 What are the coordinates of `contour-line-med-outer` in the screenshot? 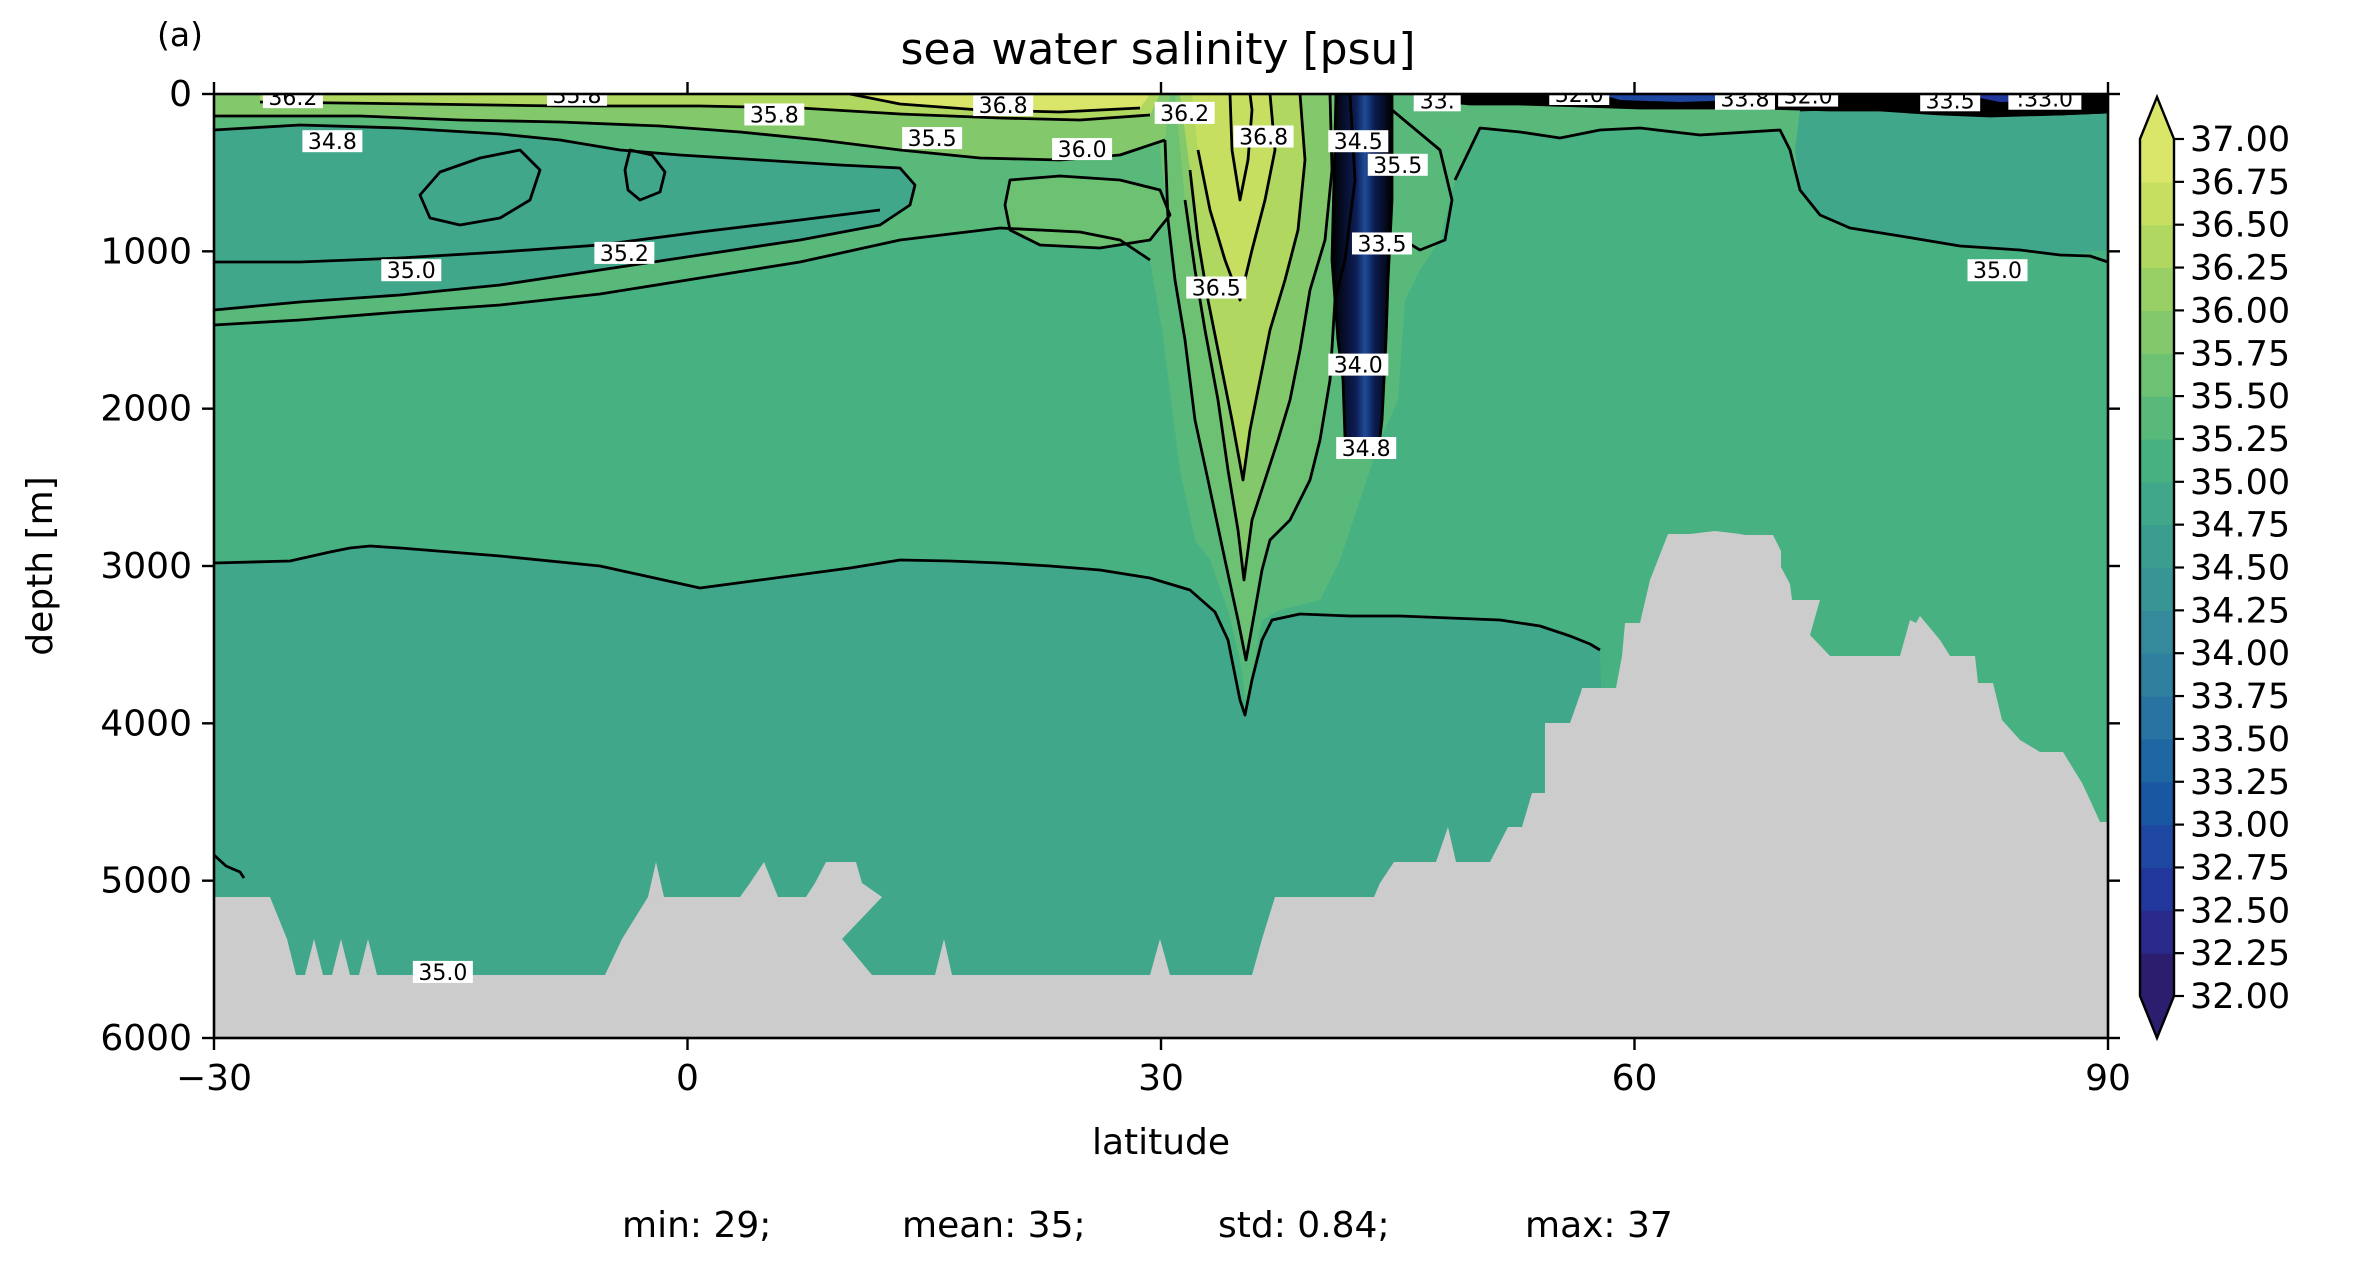 It's located at (1260, 378).